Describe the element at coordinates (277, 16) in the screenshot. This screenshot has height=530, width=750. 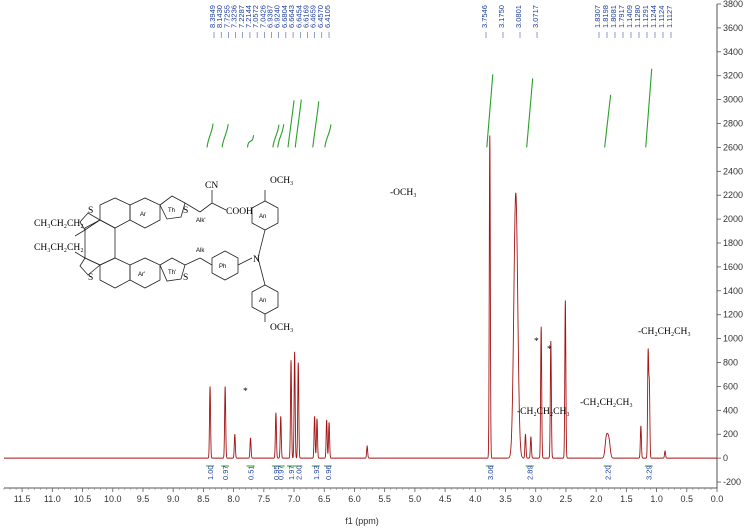
I see `peak-label-aromatic: 6.9240` at that location.